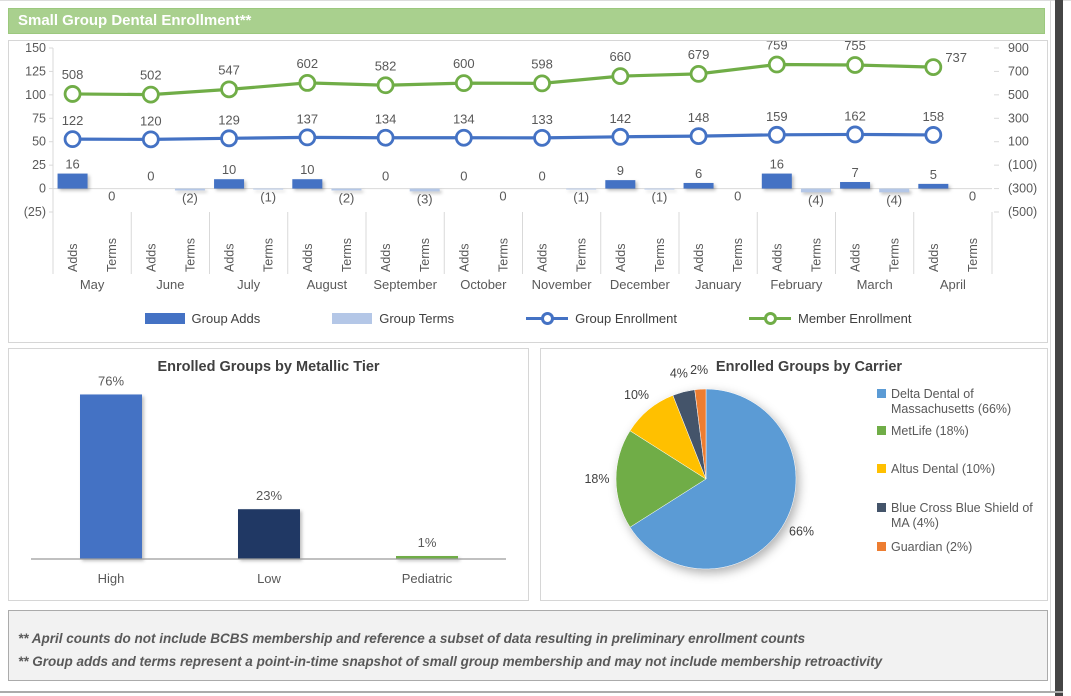 This screenshot has height=696, width=1071. I want to click on svg-text: 700, so click(1018, 71).